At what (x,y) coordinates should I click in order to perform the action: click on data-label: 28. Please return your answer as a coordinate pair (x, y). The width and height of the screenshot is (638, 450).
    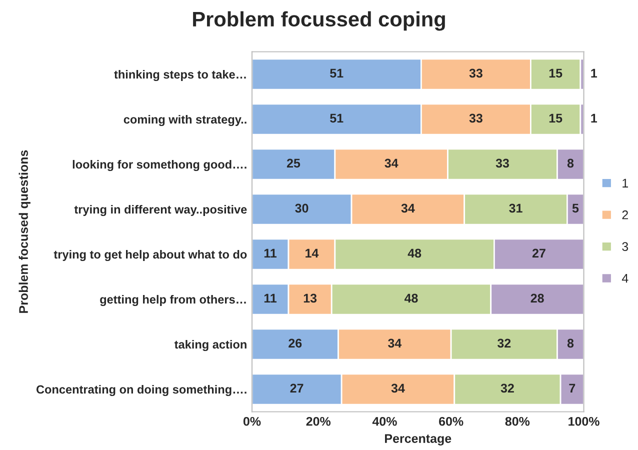
    Looking at the image, I should click on (537, 298).